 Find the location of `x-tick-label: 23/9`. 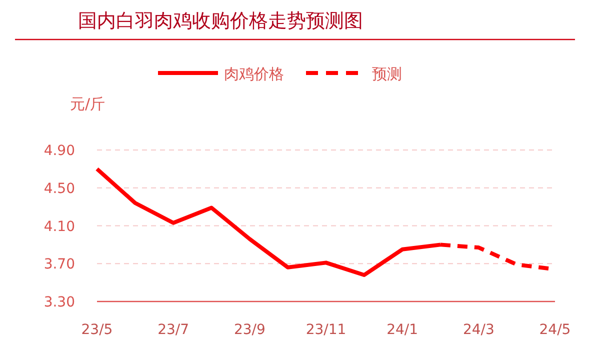

x-tick-label: 23/9 is located at coordinates (250, 330).